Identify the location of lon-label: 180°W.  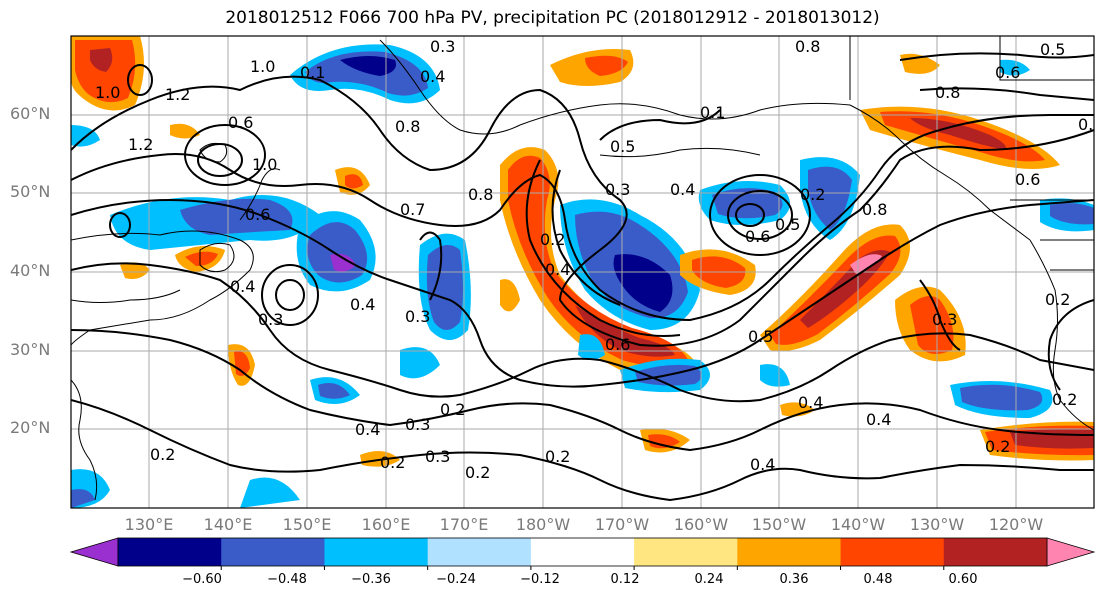
(543, 524).